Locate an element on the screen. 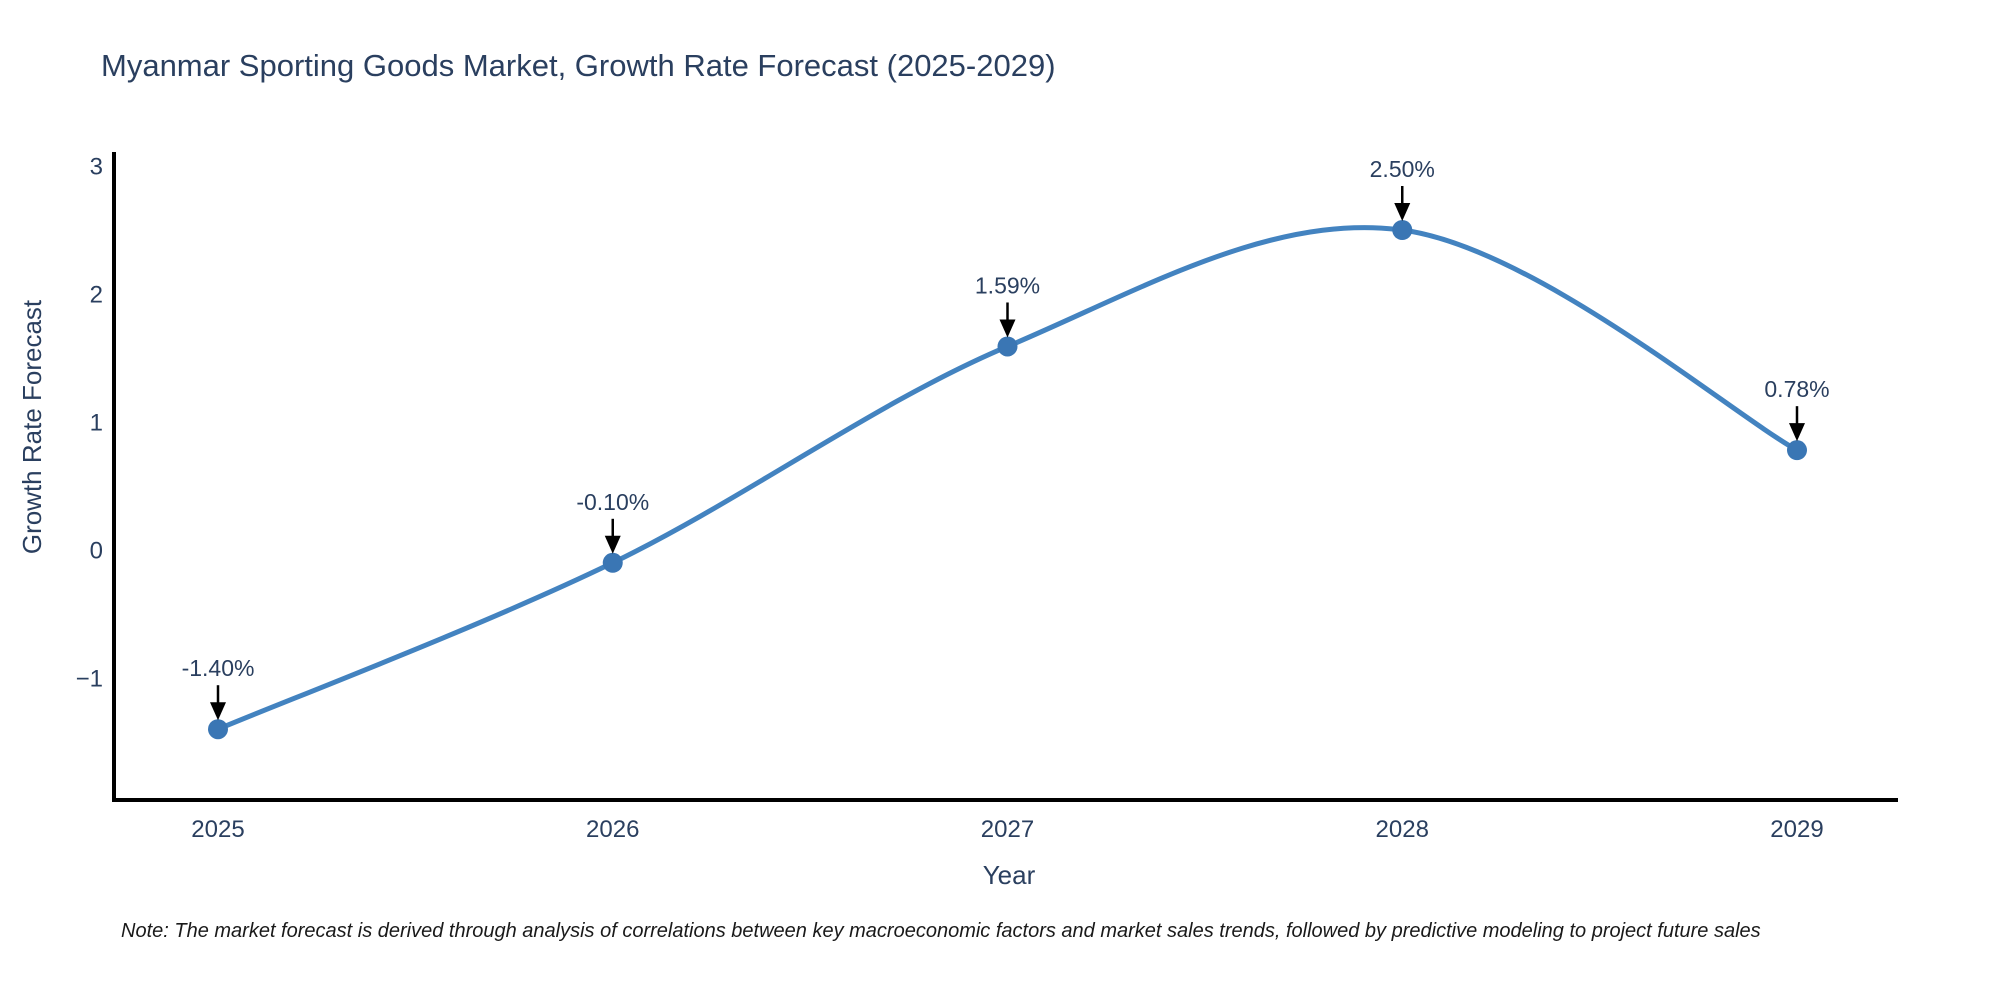  x-tick-label: 2025 is located at coordinates (217, 829).